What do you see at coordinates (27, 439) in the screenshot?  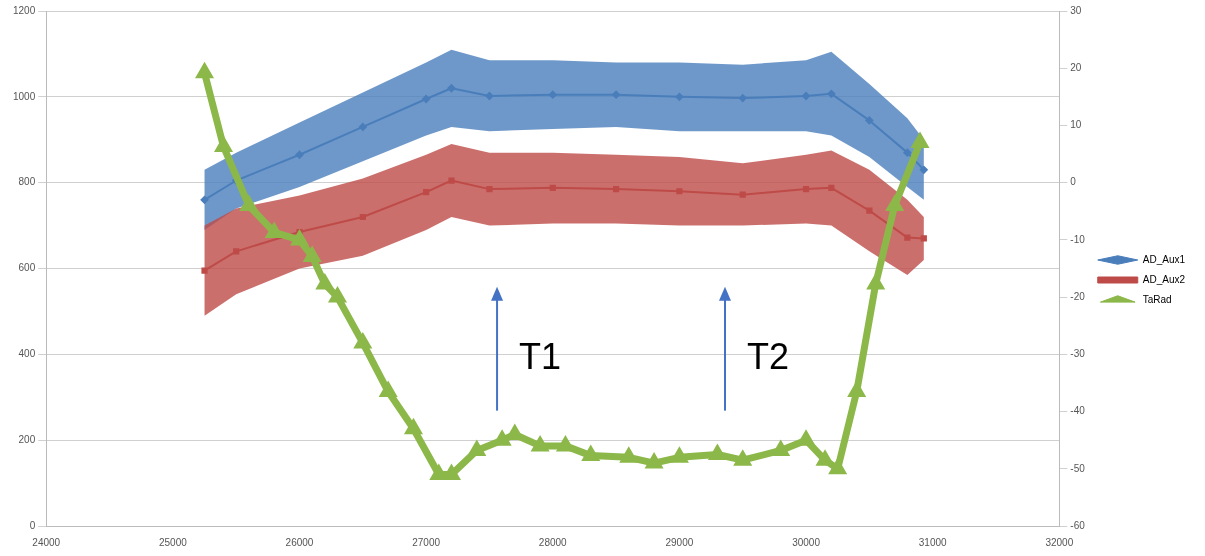 I see `y-tick-label: 200` at bounding box center [27, 439].